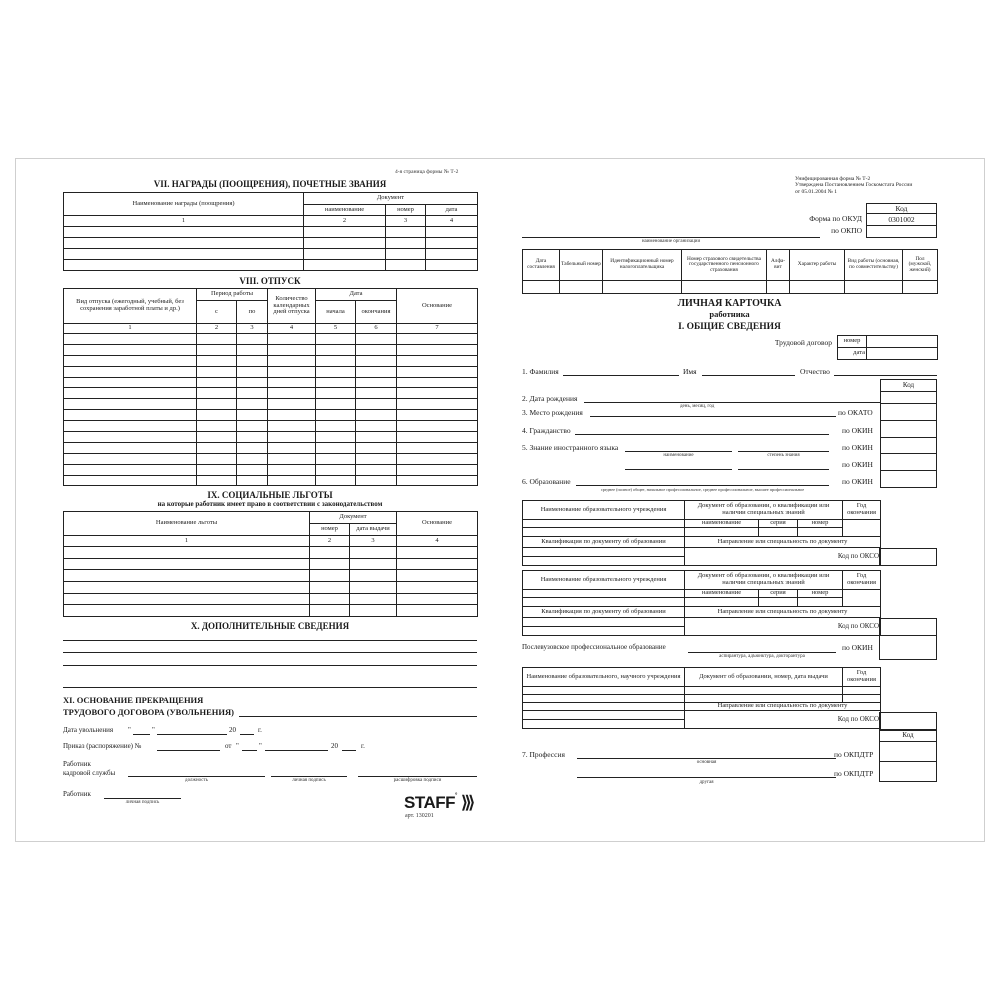 Image resolution: width=1000 pixels, height=1000 pixels. Describe the element at coordinates (901, 231) in the screenshot. I see `okpo-value` at that location.